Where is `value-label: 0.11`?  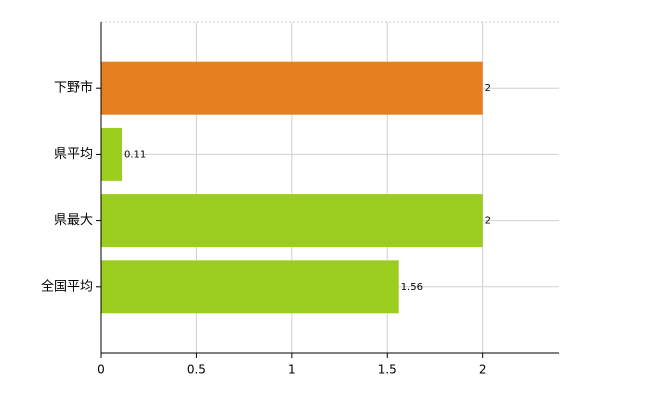
value-label: 0.11 is located at coordinates (135, 154).